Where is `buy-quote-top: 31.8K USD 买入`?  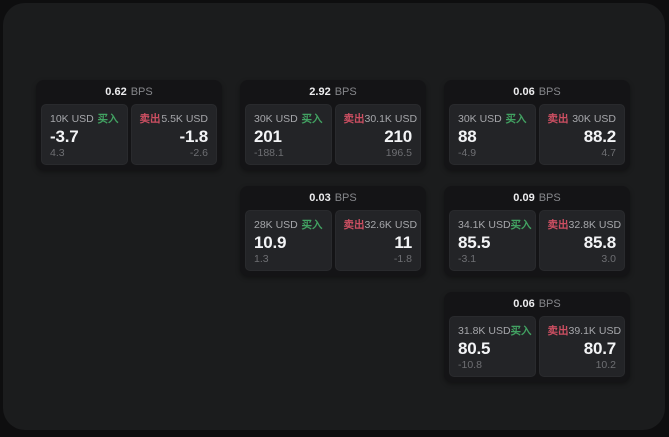
buy-quote-top: 31.8K USD 买入 is located at coordinates (495, 330).